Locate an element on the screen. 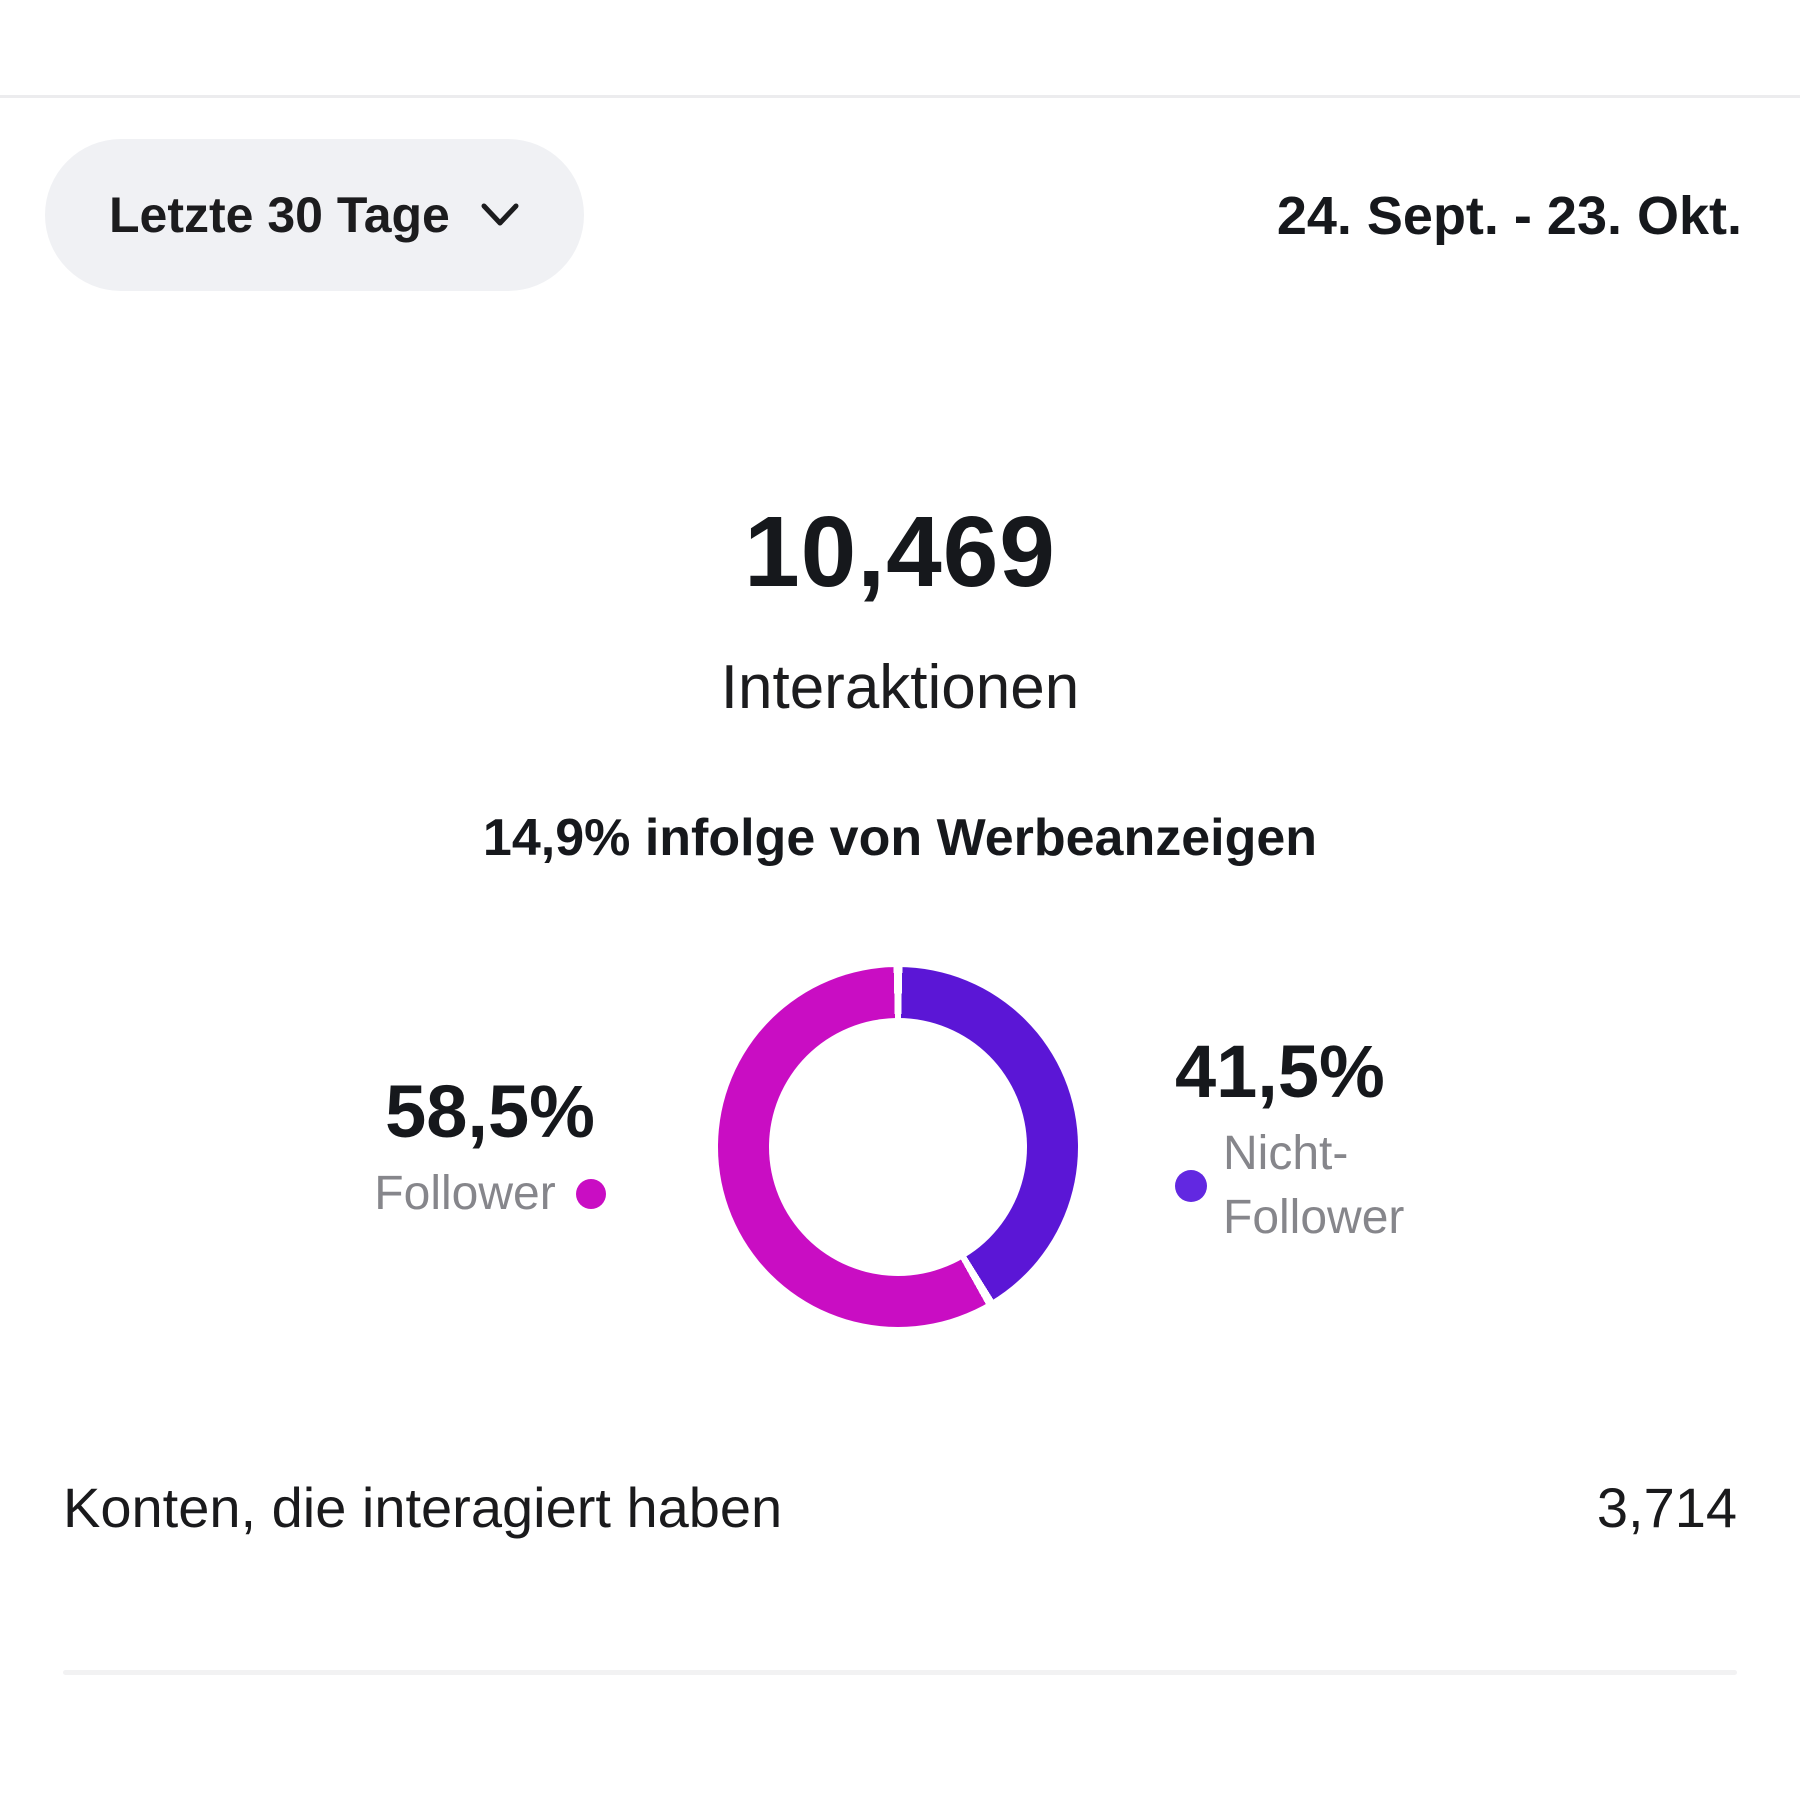 The width and height of the screenshot is (1800, 1800). follower-percent: 58,5% is located at coordinates (490, 1111).